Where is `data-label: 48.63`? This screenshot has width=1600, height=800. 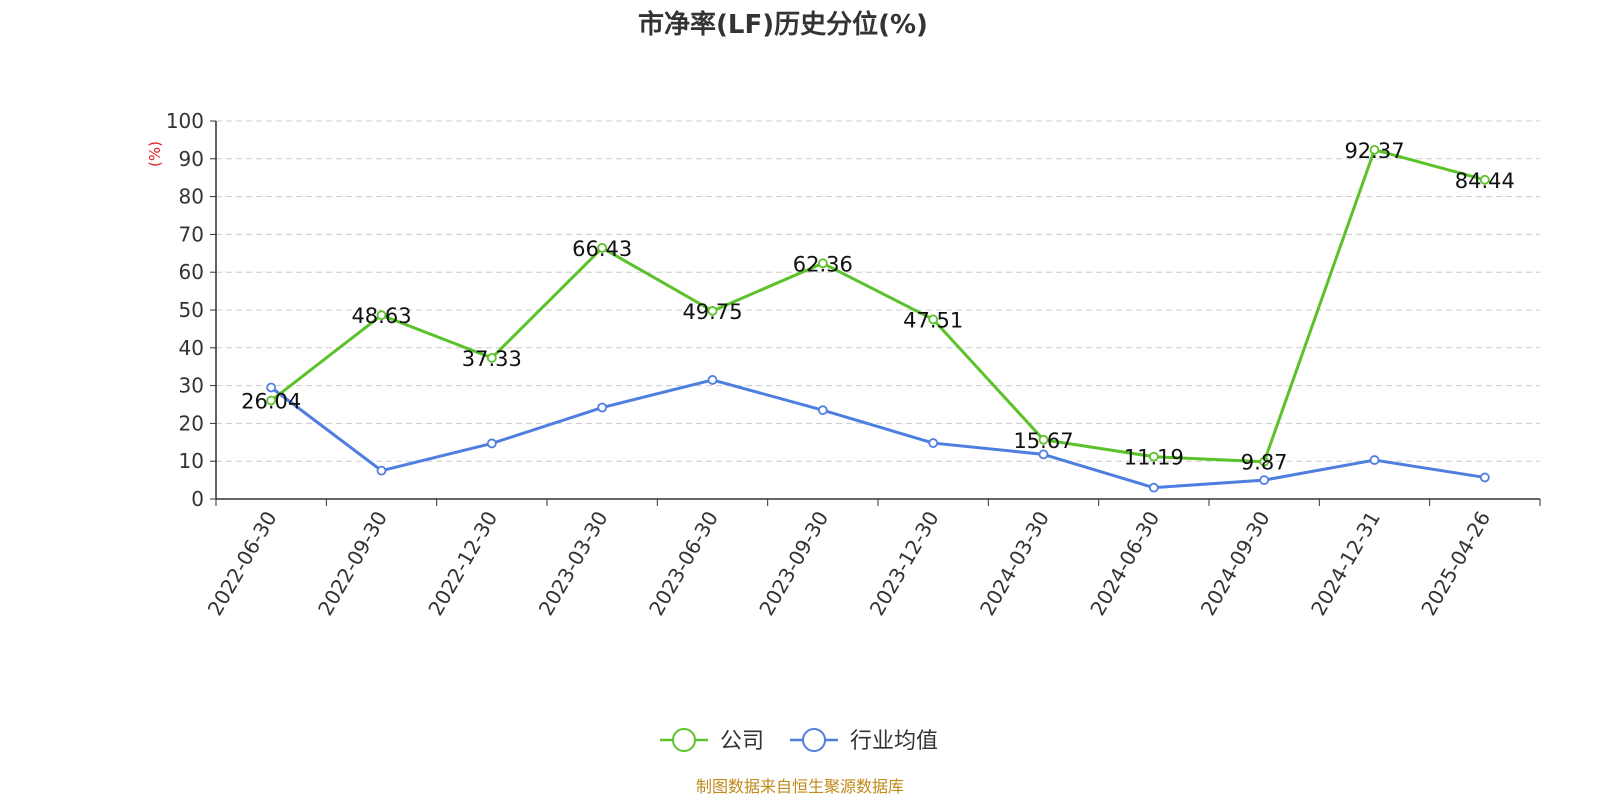
data-label: 48.63 is located at coordinates (381, 316).